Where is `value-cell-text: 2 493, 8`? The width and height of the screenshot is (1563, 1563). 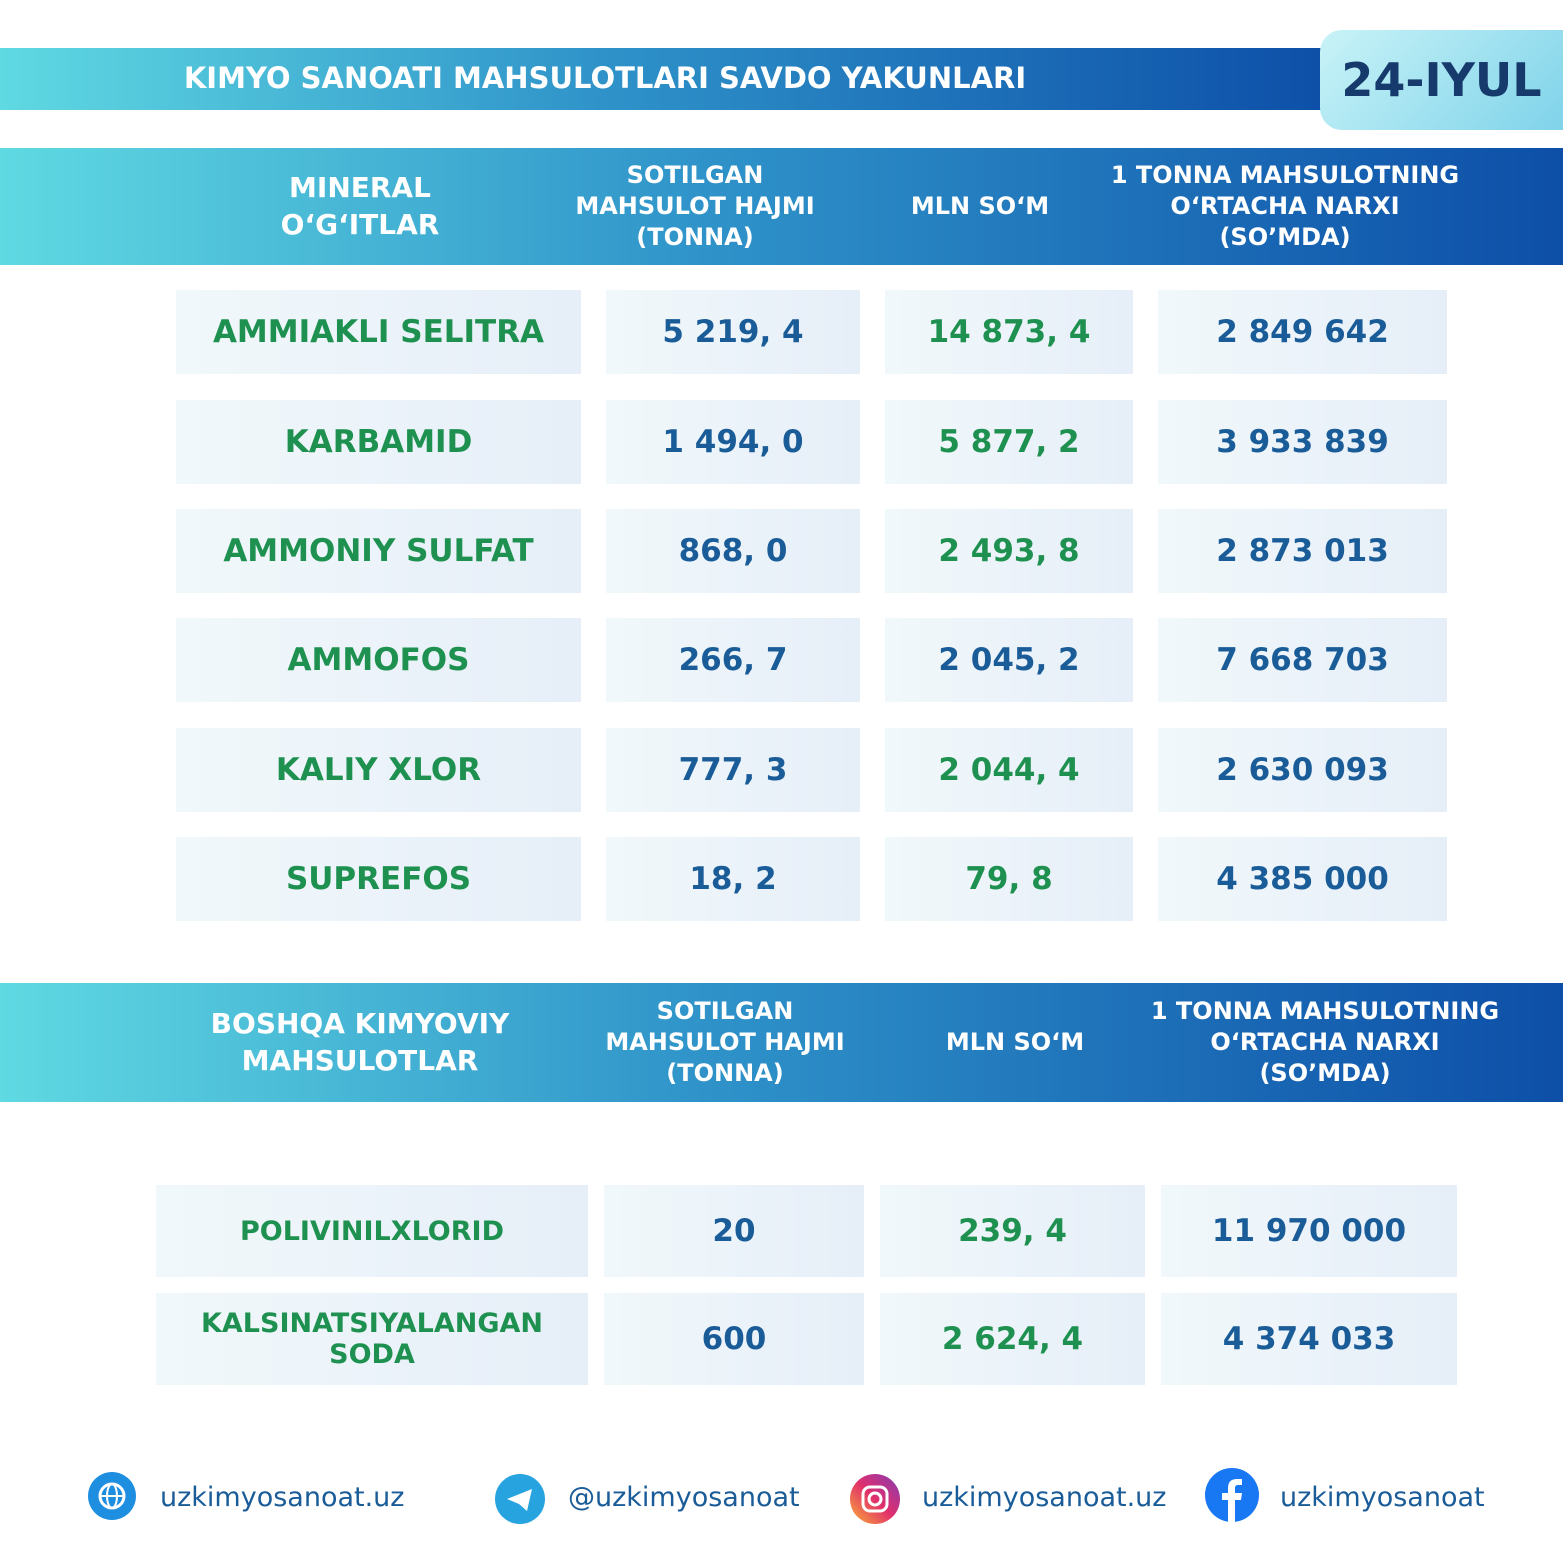 value-cell-text: 2 493, 8 is located at coordinates (1009, 551).